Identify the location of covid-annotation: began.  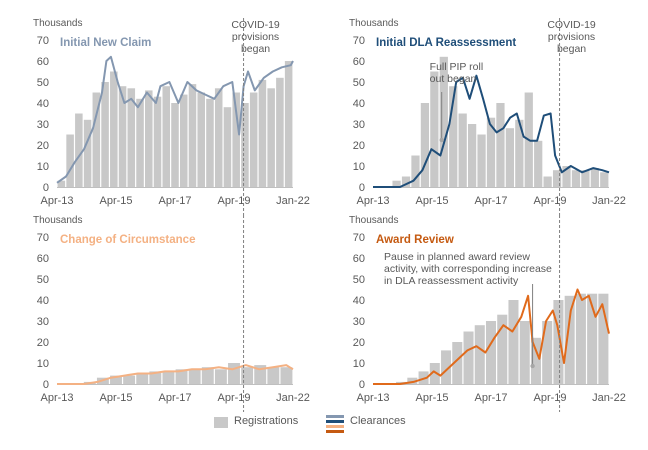
(255, 49).